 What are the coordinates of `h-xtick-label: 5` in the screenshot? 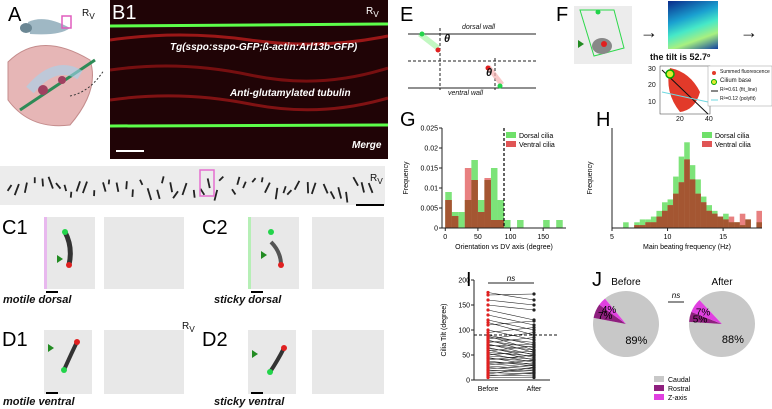 It's located at (612, 237).